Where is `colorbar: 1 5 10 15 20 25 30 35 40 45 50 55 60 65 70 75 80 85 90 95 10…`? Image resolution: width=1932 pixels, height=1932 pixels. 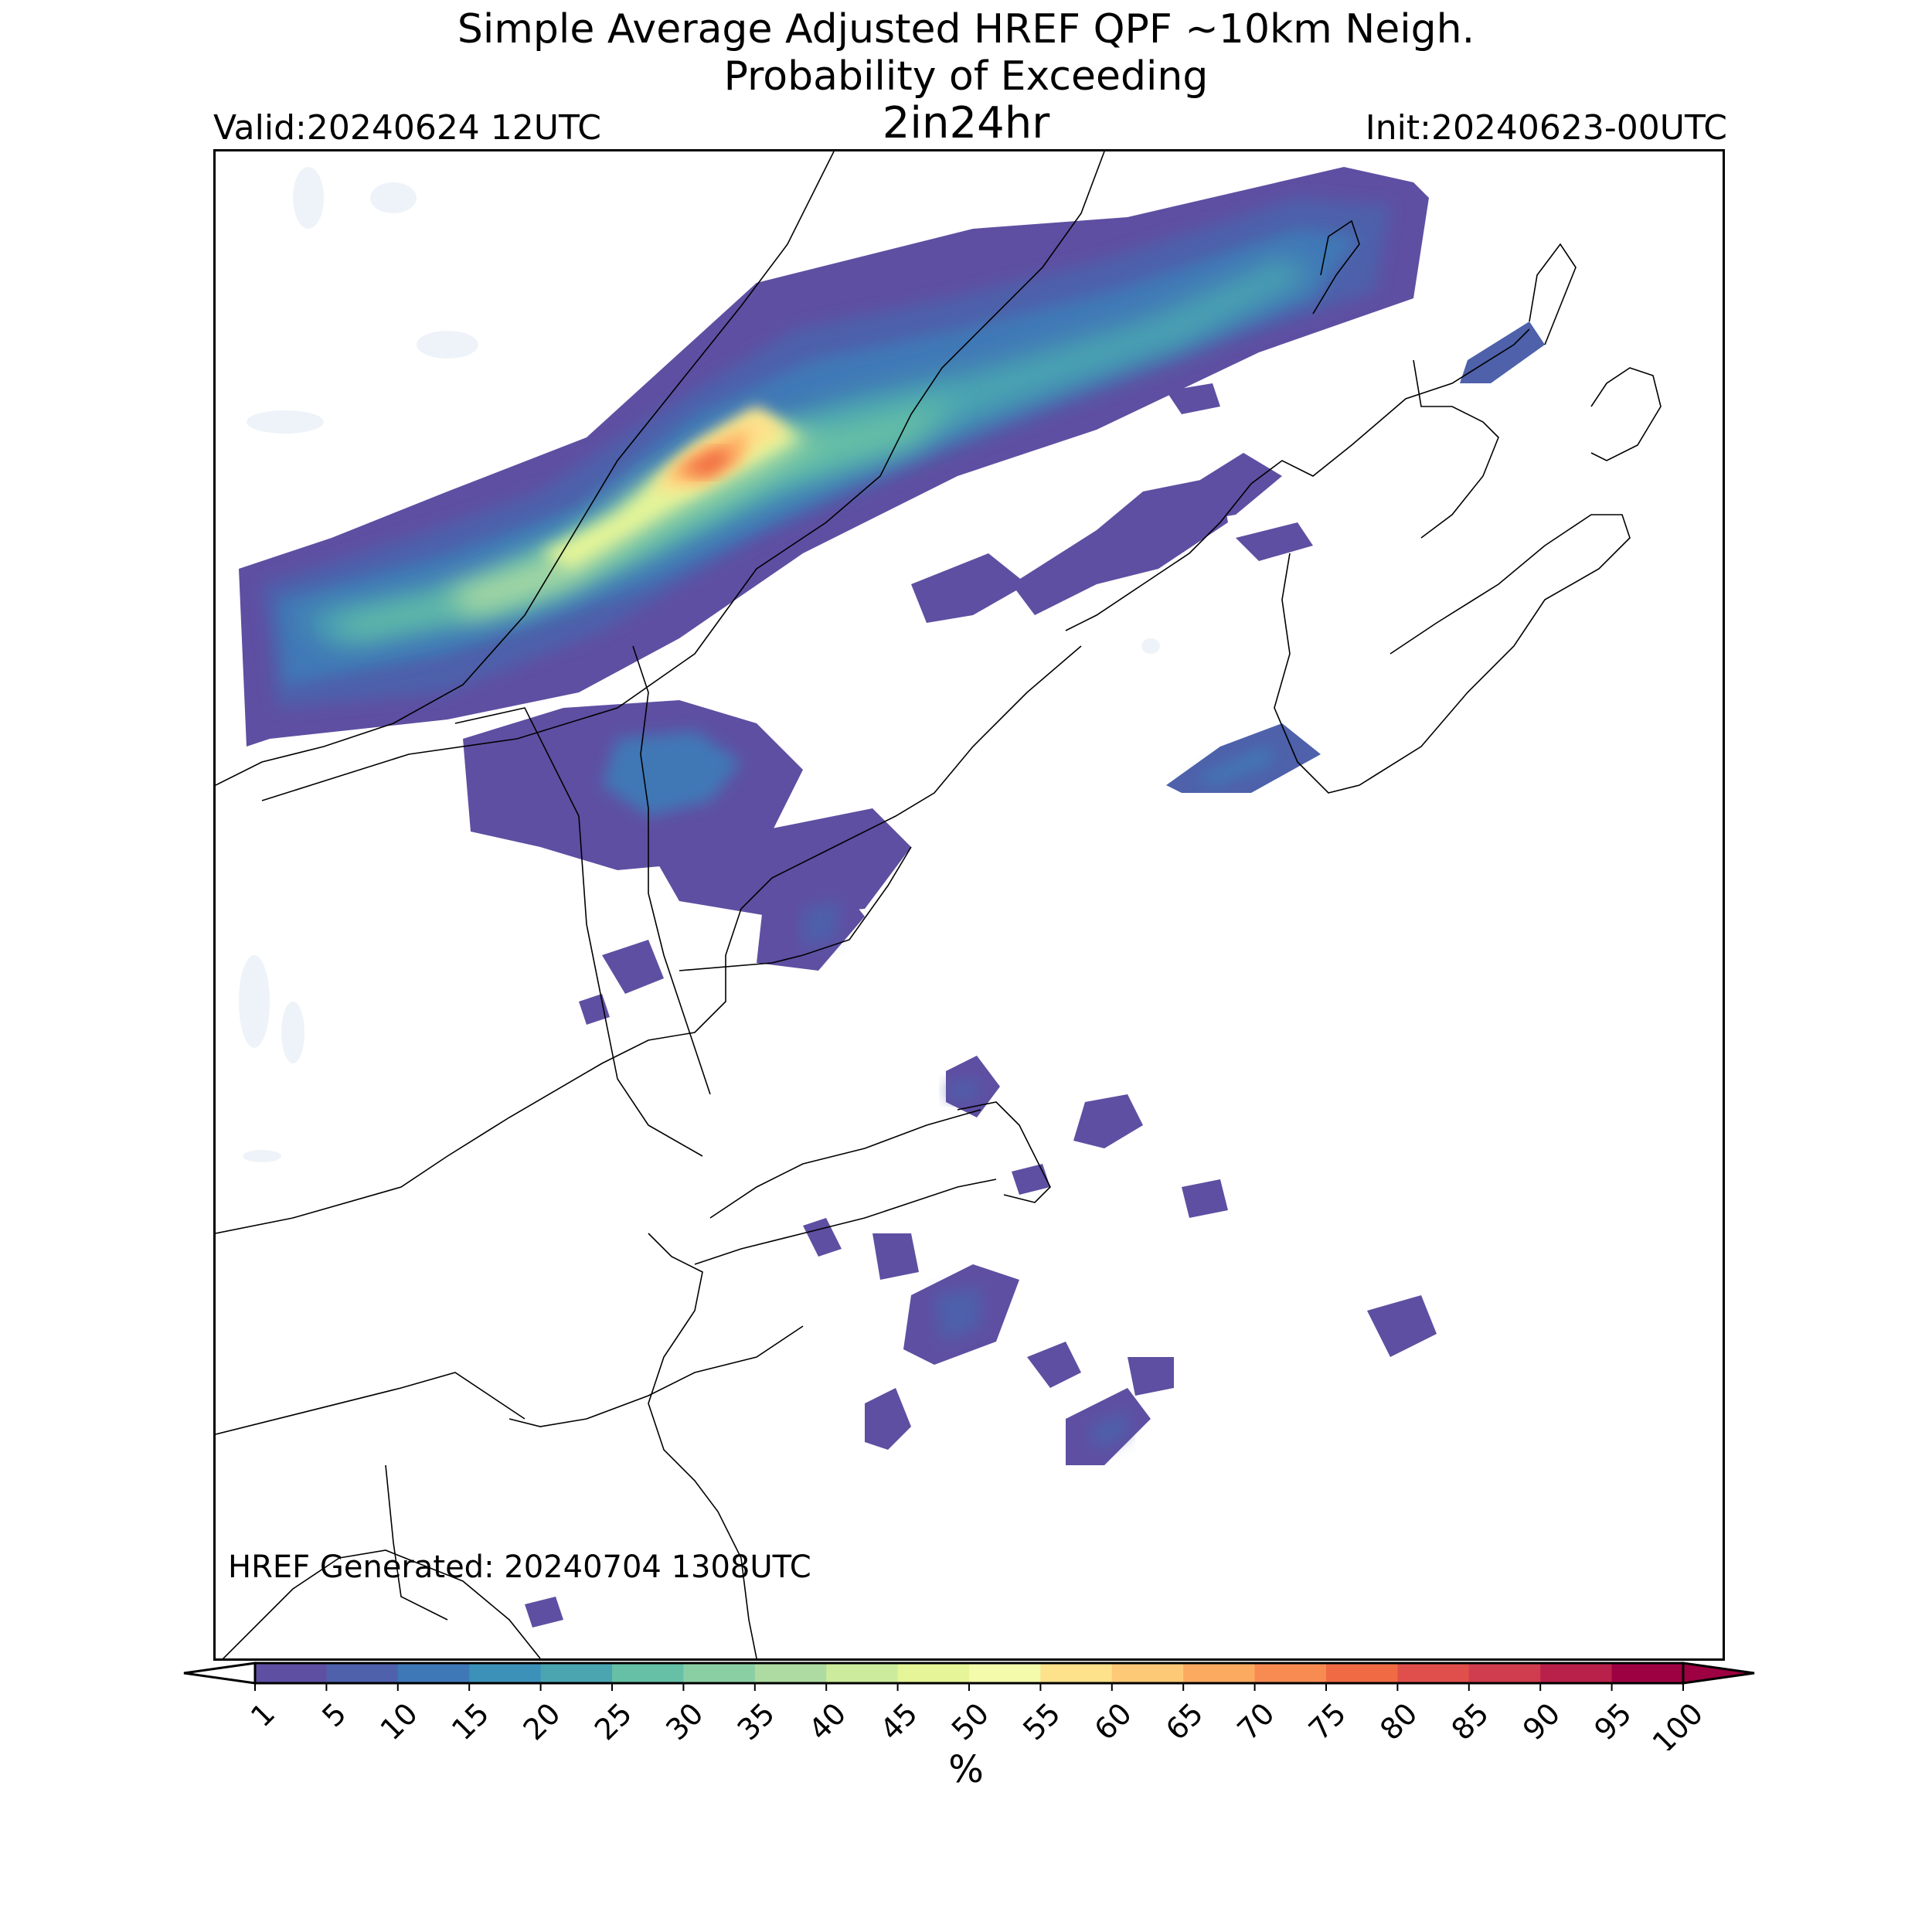 colorbar: 1 5 10 15 20 25 30 35 40 45 50 55 60 65 70 75 80 85 90 95 10… is located at coordinates (969, 1706).